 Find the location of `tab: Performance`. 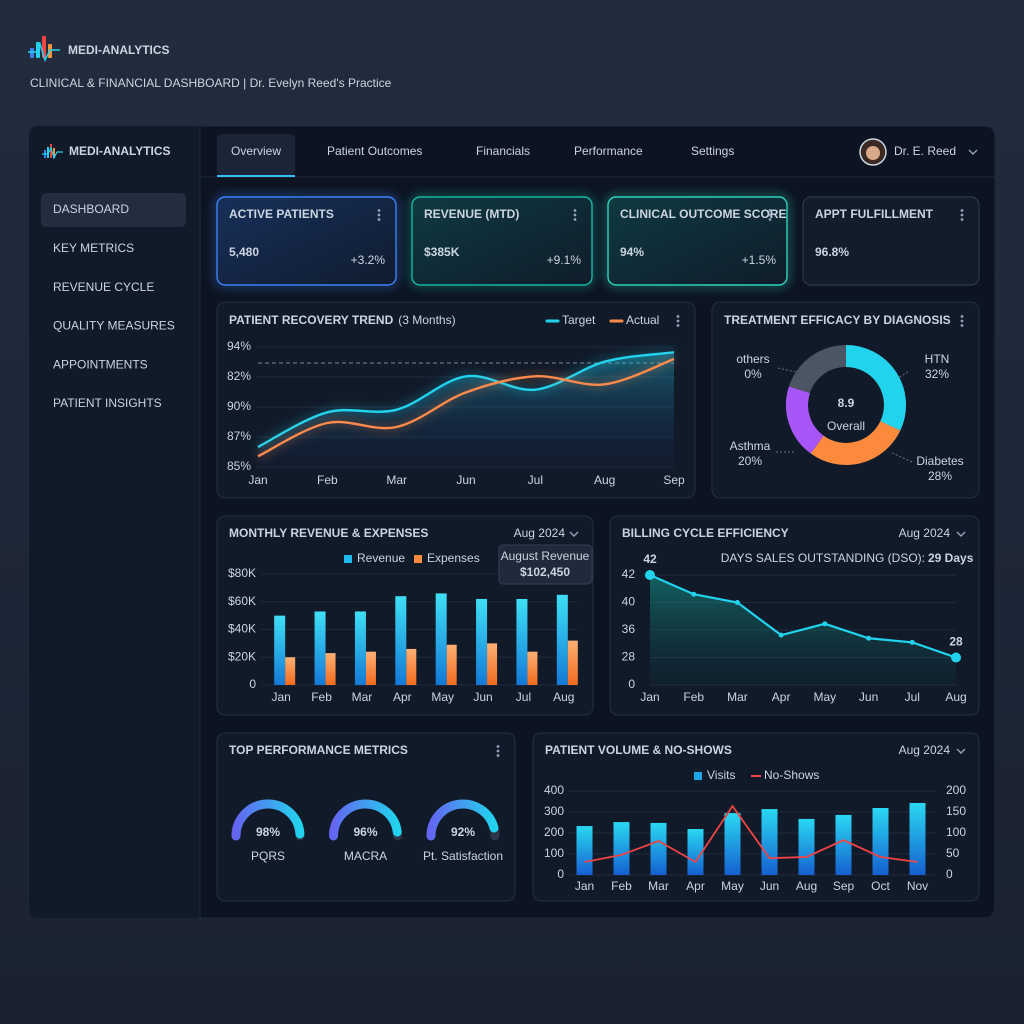

tab: Performance is located at coordinates (608, 151).